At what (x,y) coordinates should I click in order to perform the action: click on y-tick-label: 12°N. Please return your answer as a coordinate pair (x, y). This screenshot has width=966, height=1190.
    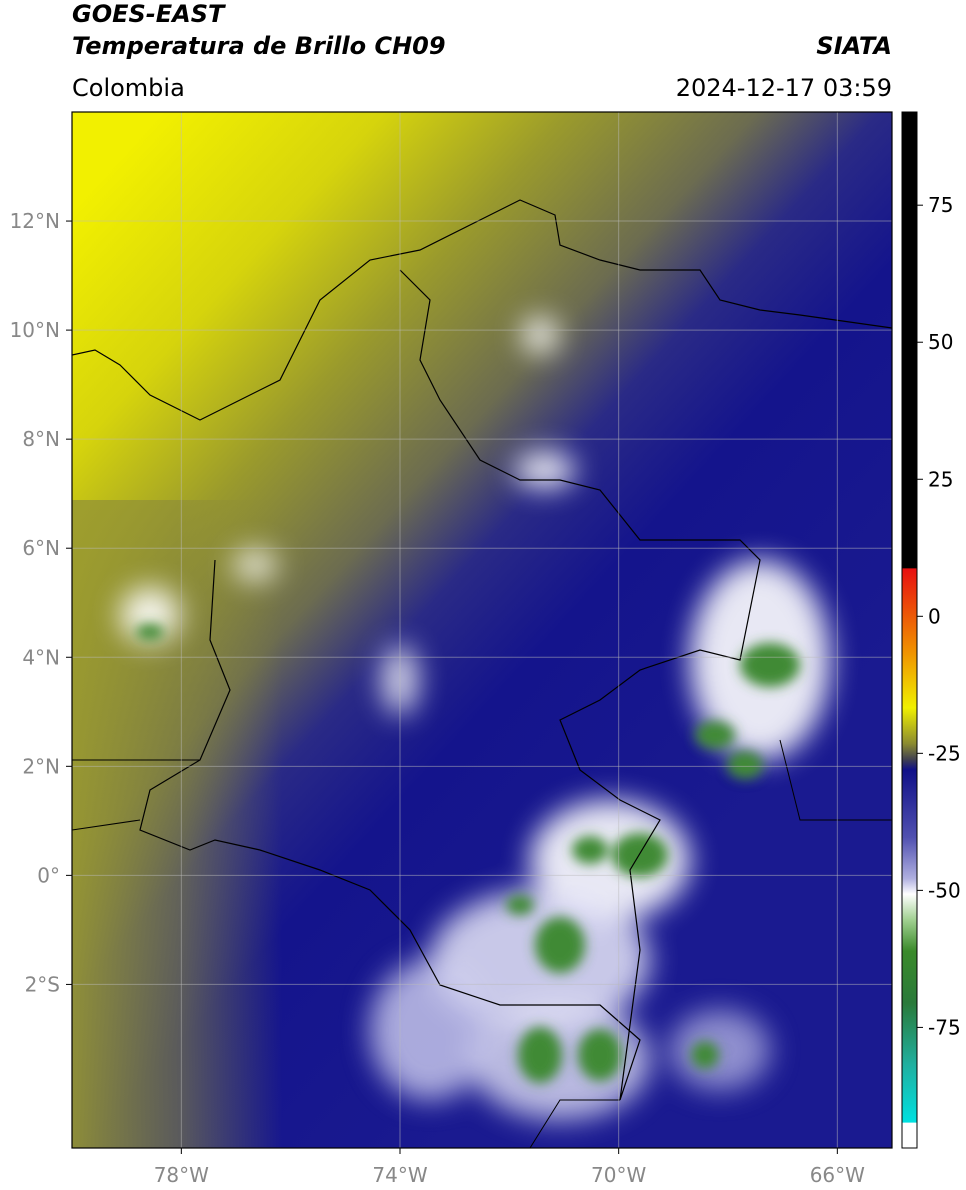
    Looking at the image, I should click on (35, 221).